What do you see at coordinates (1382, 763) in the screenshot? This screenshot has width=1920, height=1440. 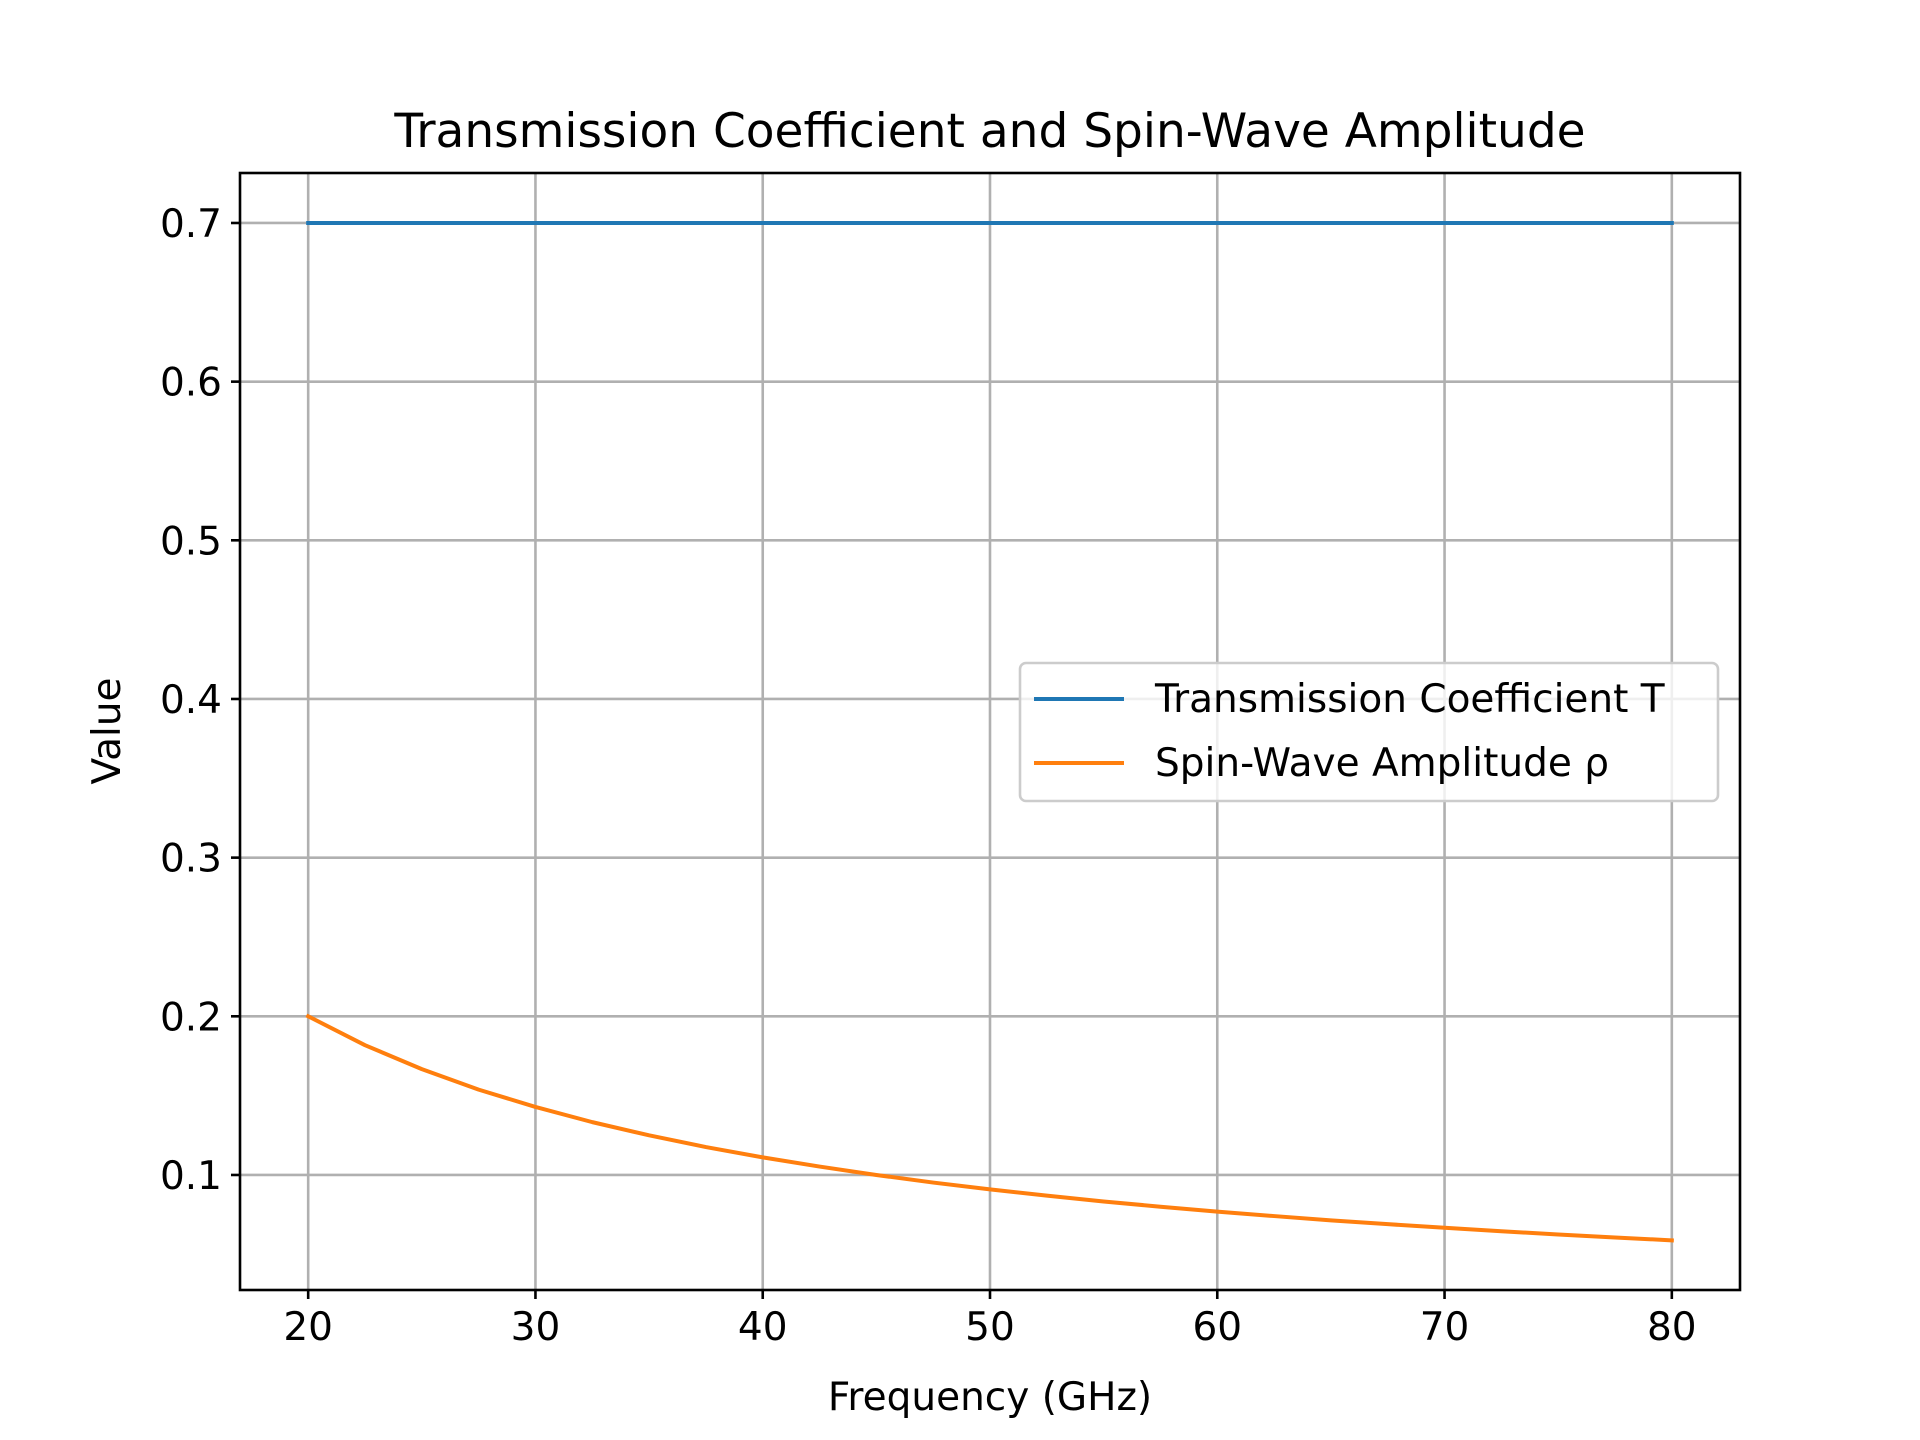 I see `legend-label-spin-wave: Spin-Wave Amplitude ρ` at bounding box center [1382, 763].